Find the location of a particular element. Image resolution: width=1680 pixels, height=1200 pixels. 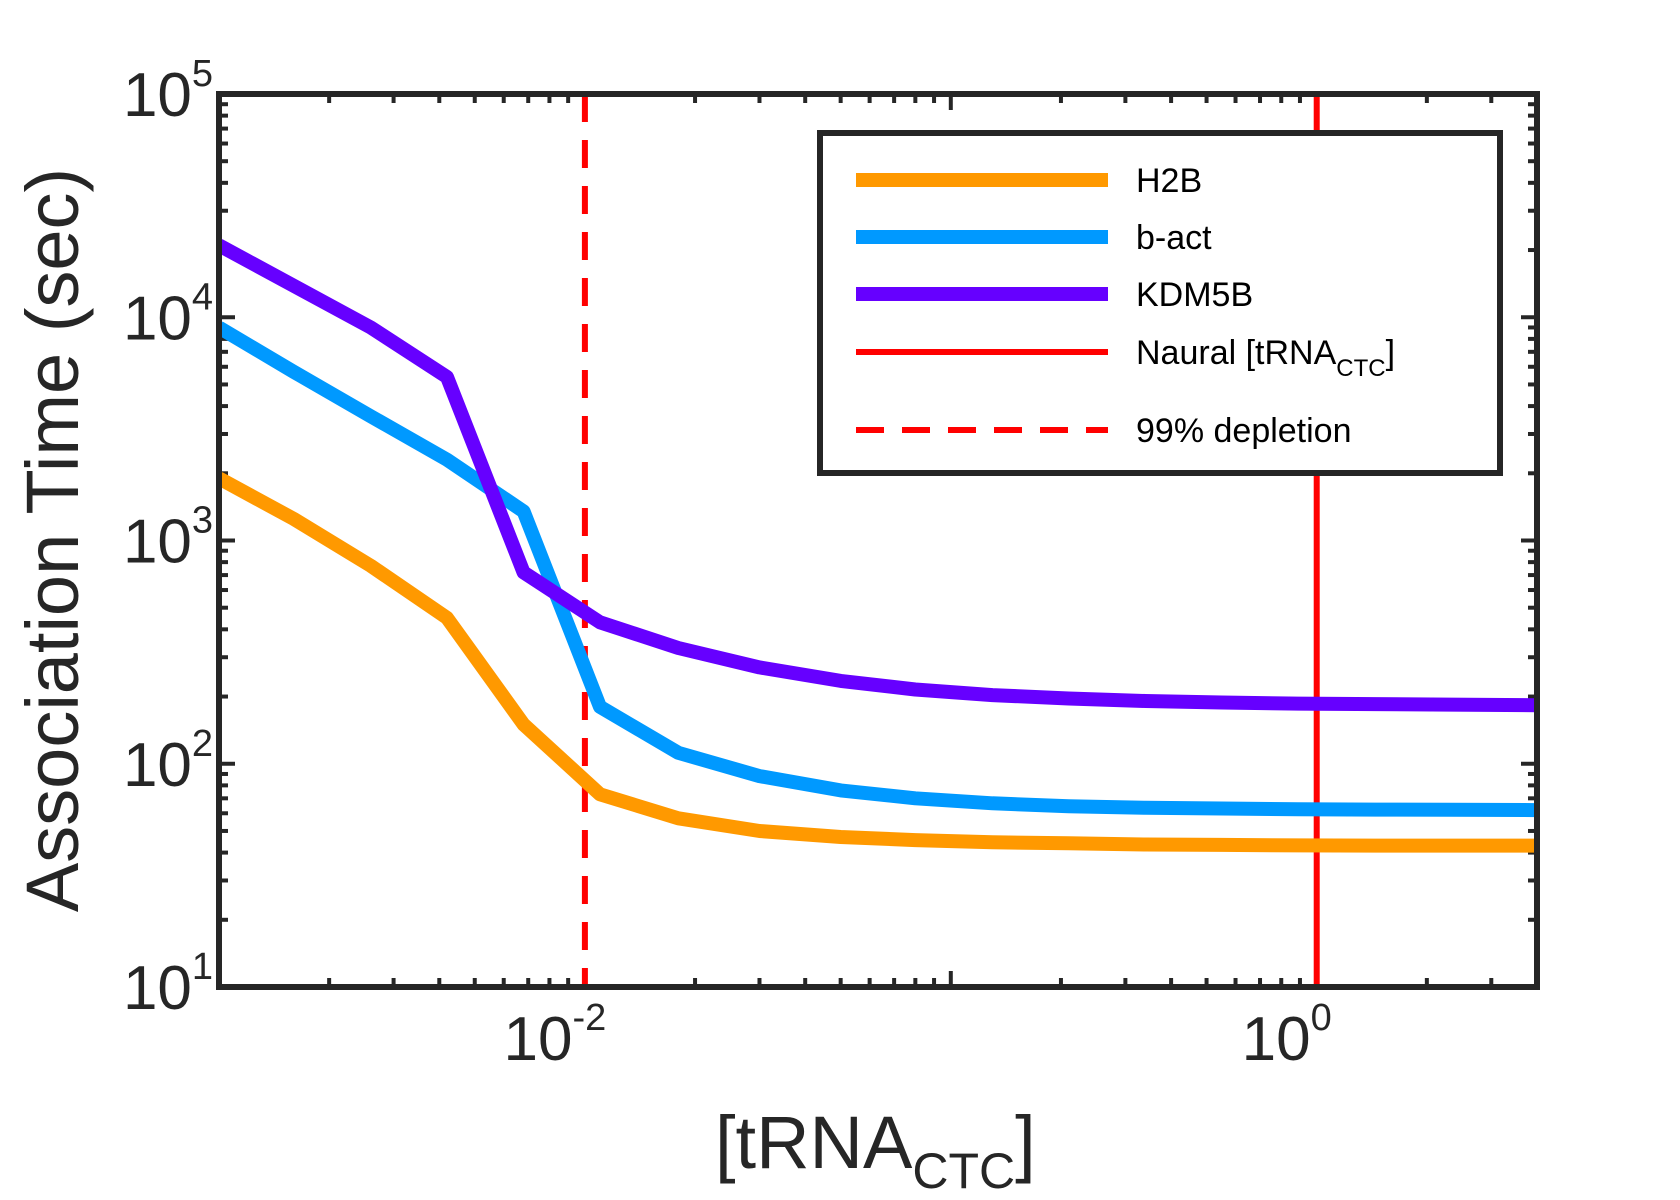

x-axis-label: [tRNACTC] is located at coordinates (875, 1150).